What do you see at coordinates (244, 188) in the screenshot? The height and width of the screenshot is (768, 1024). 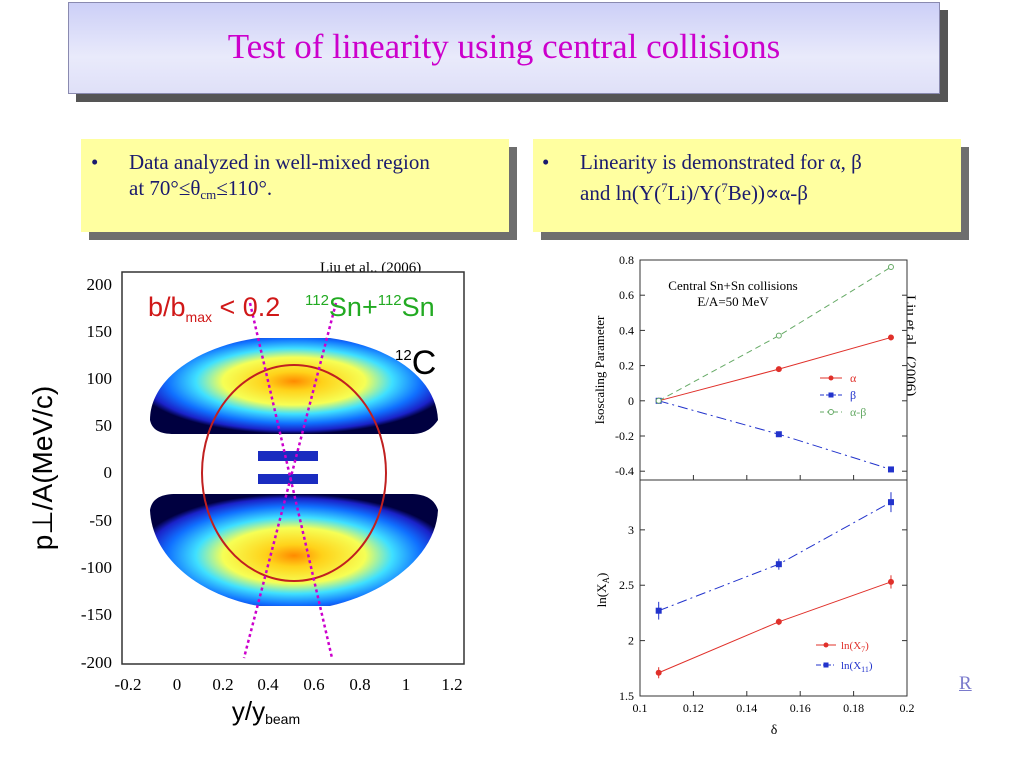 I see `bullet-1-line2-post: ≤110°.` at bounding box center [244, 188].